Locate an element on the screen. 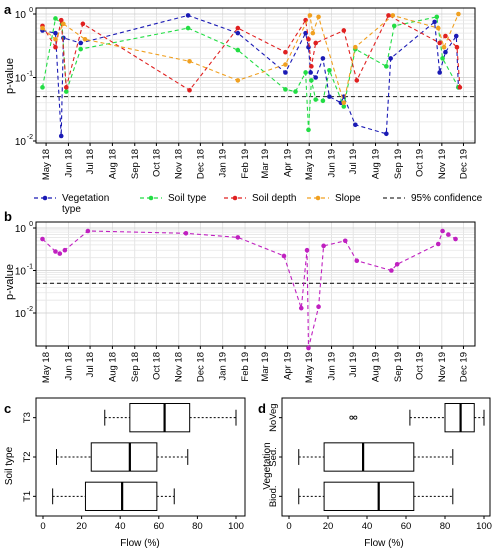  panel-c-xtick-label: 60 is located at coordinates (159, 526).